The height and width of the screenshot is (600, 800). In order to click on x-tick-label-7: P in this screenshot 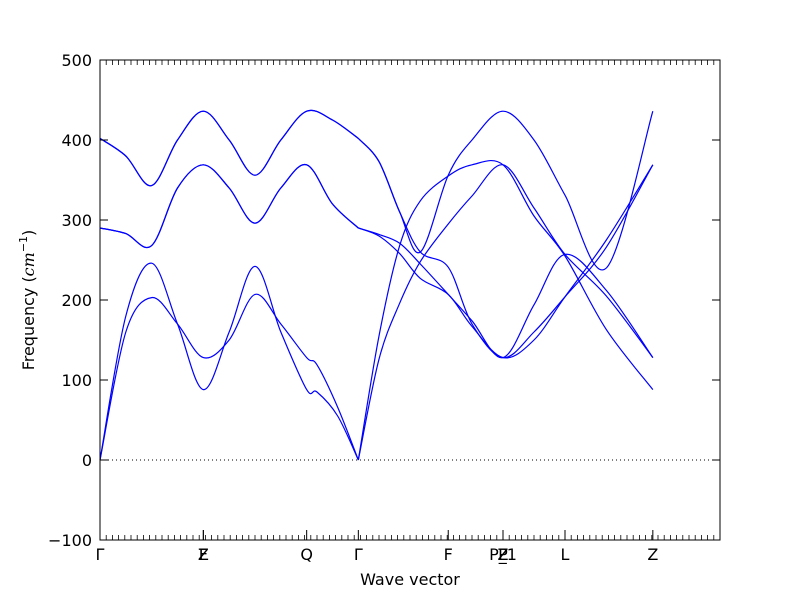, I will do `click(503, 554)`.